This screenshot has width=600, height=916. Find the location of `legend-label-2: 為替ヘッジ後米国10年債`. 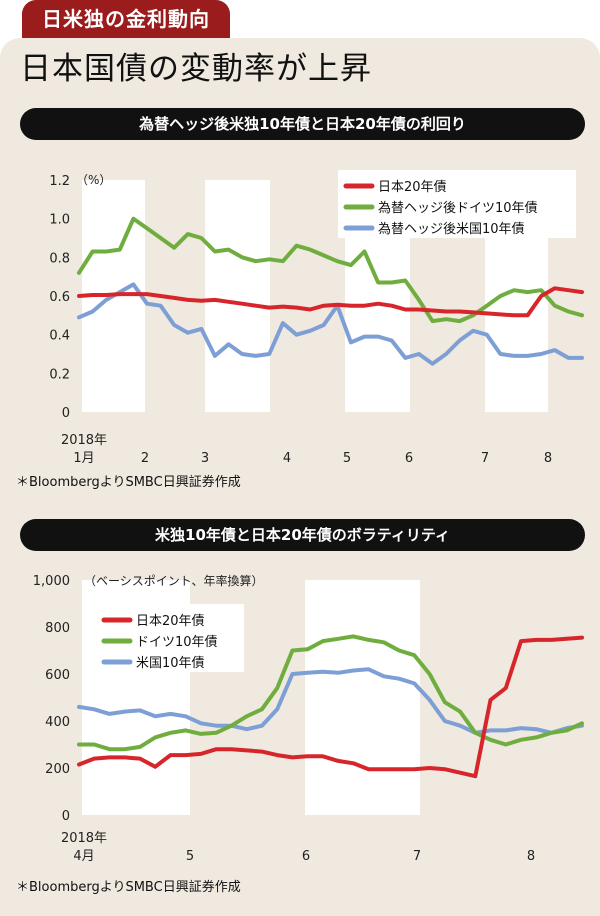

legend-label-2: 為替ヘッジ後米国10年債 is located at coordinates (451, 229).